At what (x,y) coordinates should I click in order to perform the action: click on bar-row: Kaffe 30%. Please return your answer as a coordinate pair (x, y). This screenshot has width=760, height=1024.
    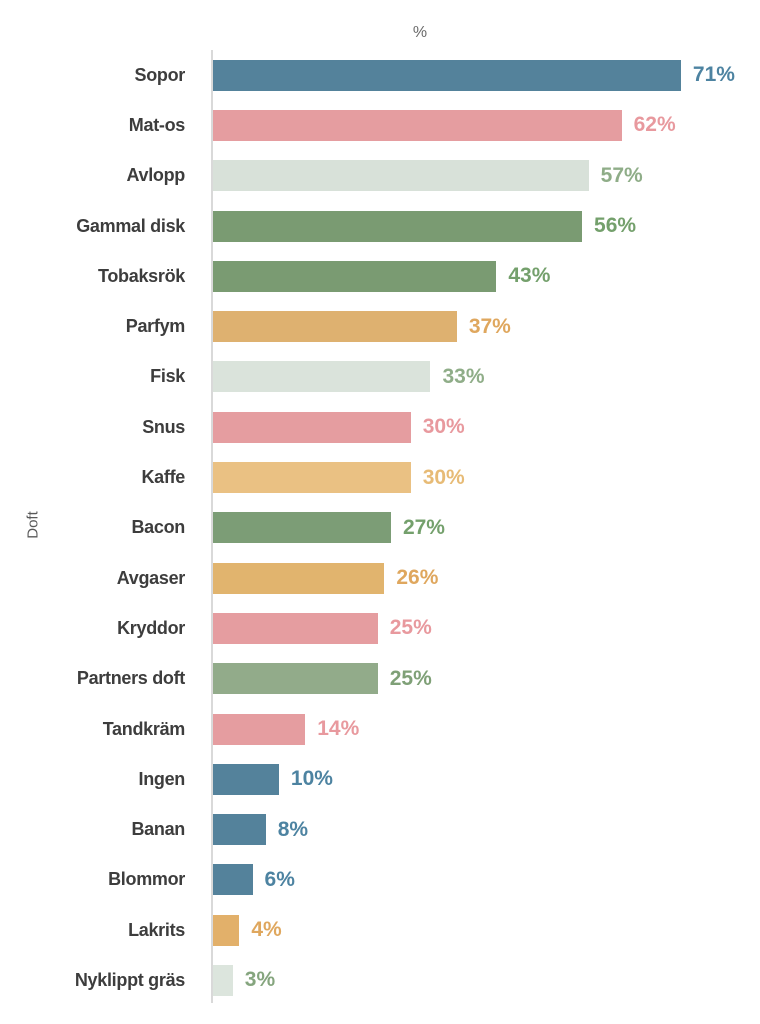
    Looking at the image, I should click on (380, 477).